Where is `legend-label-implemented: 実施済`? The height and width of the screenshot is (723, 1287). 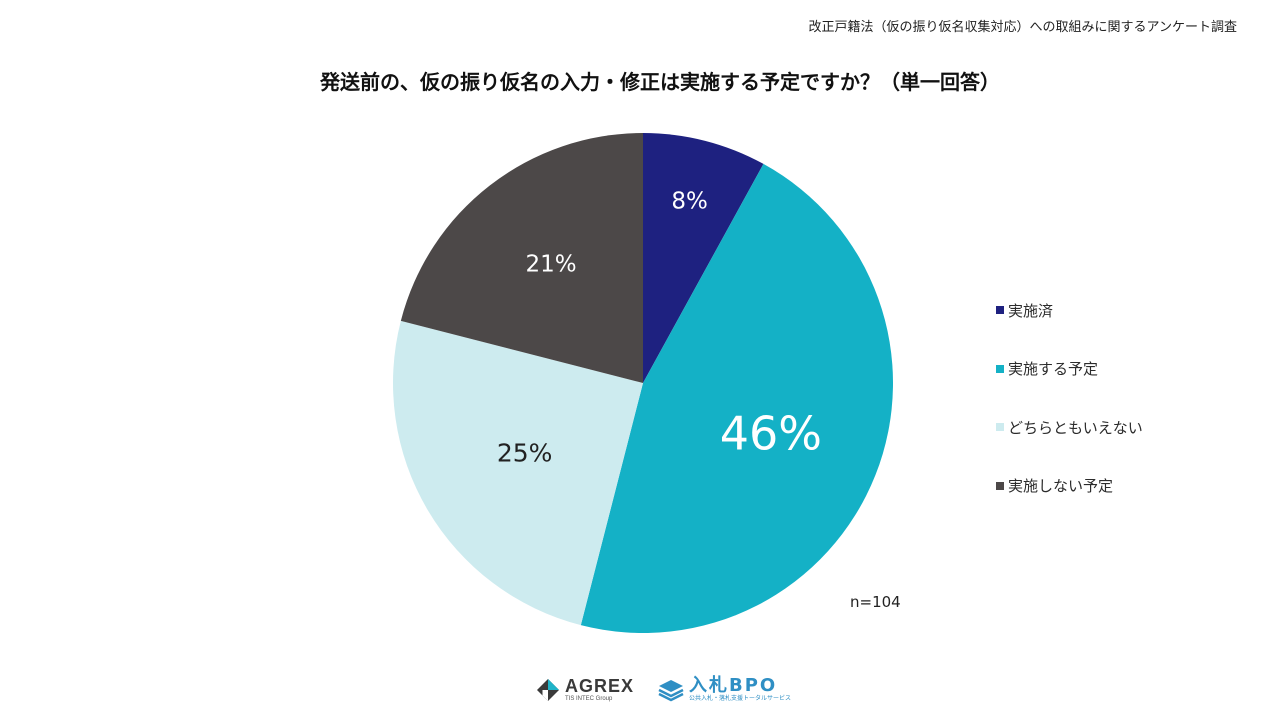 legend-label-implemented: 実施済 is located at coordinates (1031, 310).